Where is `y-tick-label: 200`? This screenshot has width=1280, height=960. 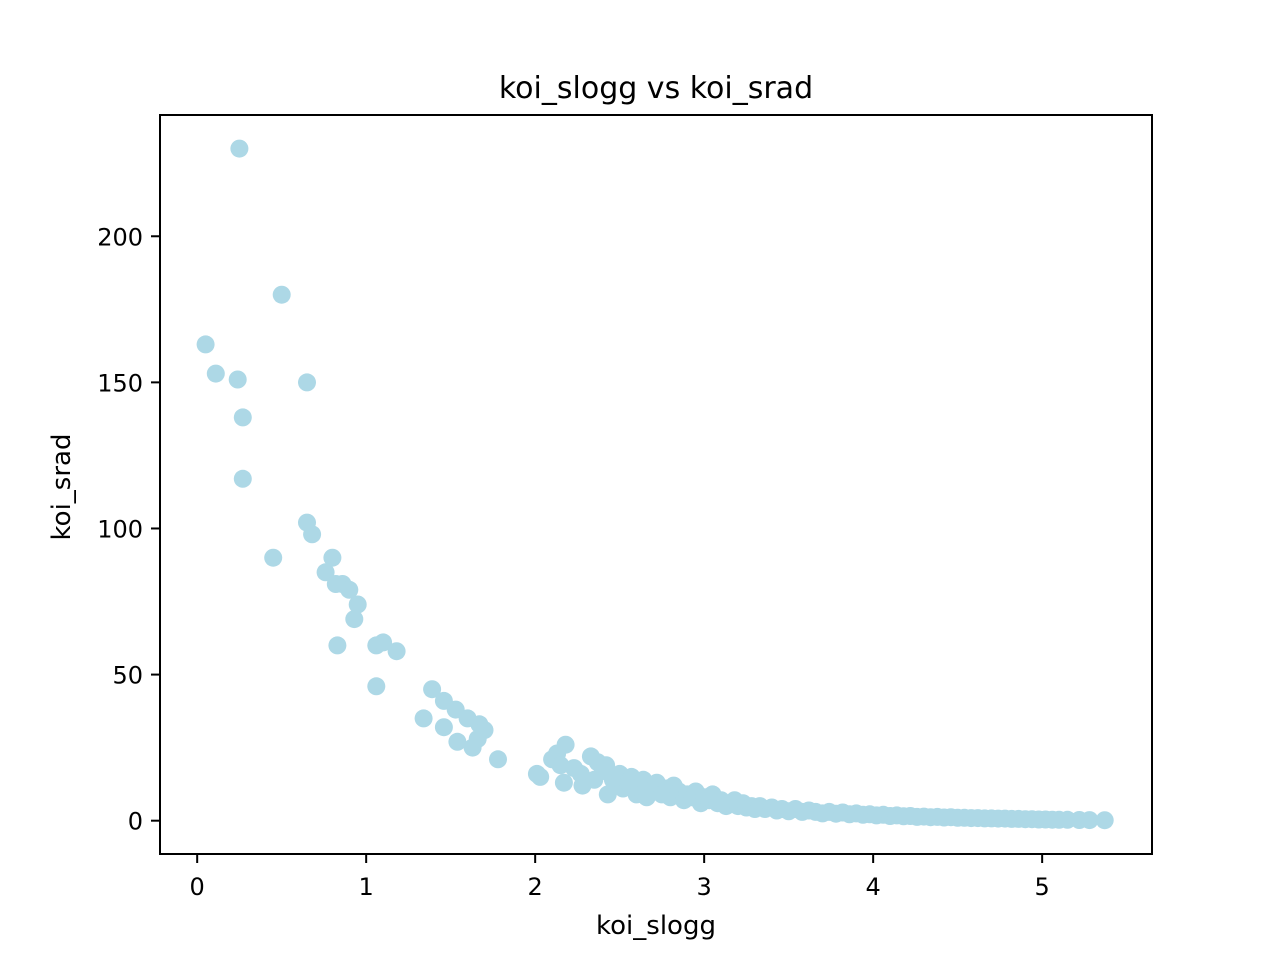 y-tick-label: 200 is located at coordinates (120, 237).